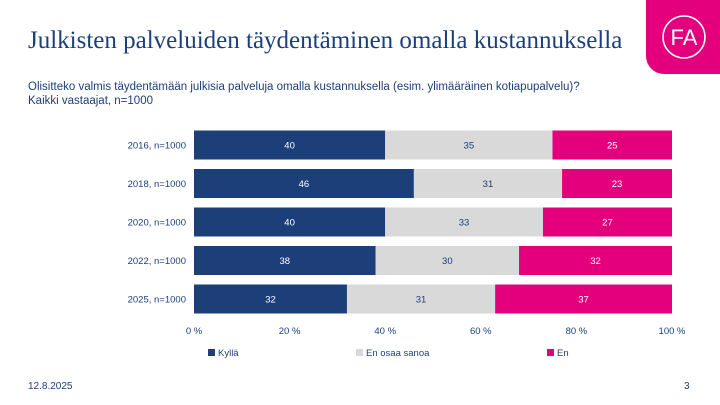 This screenshot has width=720, height=405. I want to click on logo-text: FA, so click(684, 37).